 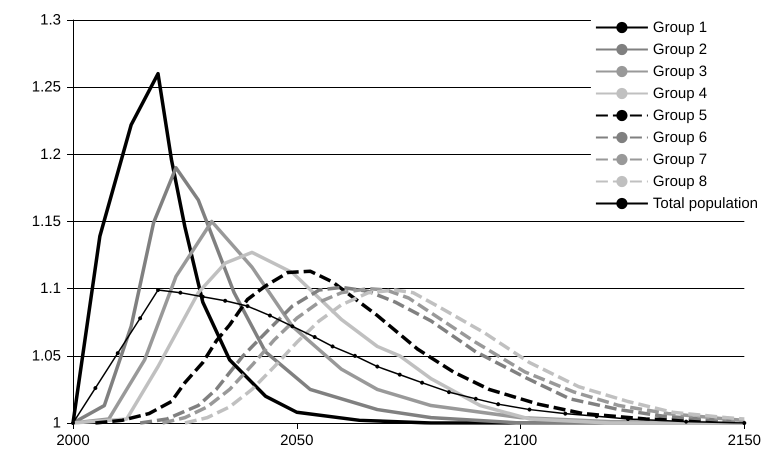 What do you see at coordinates (680, 115) in the screenshot?
I see `legend-label: Group 5` at bounding box center [680, 115].